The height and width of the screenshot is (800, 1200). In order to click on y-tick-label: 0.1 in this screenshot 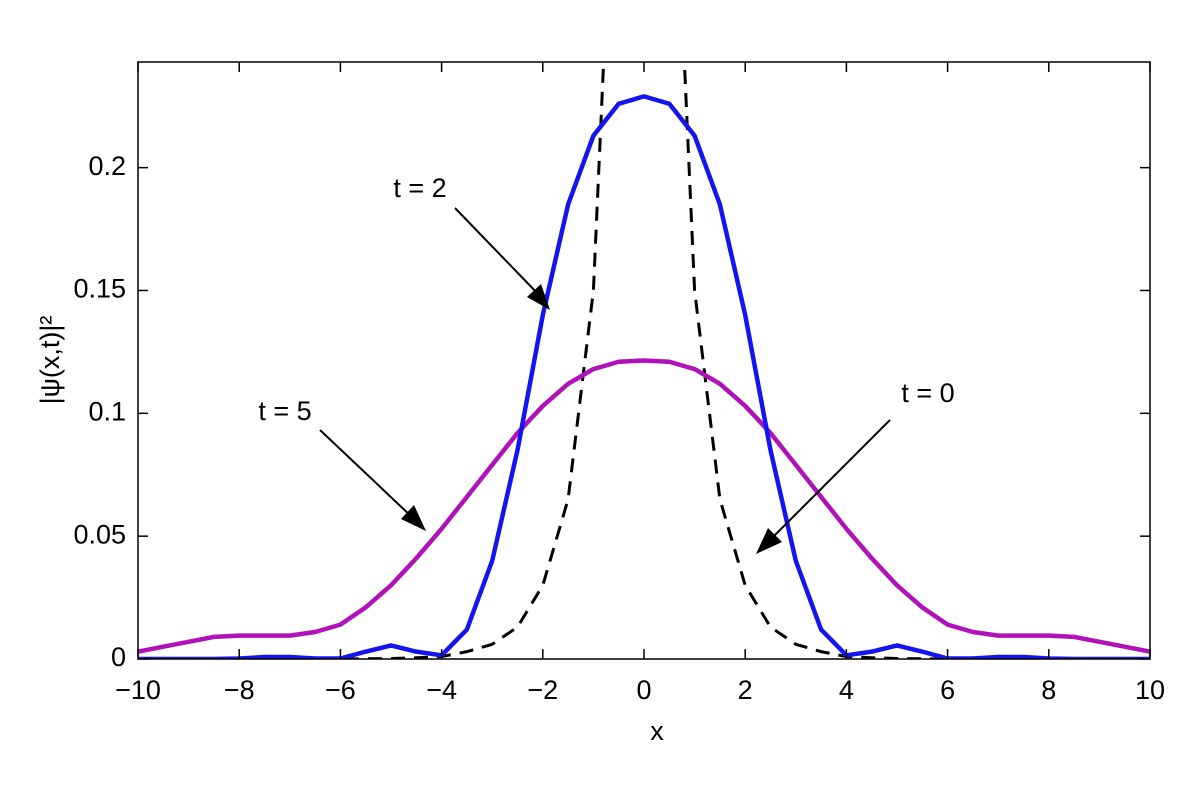, I will do `click(107, 411)`.